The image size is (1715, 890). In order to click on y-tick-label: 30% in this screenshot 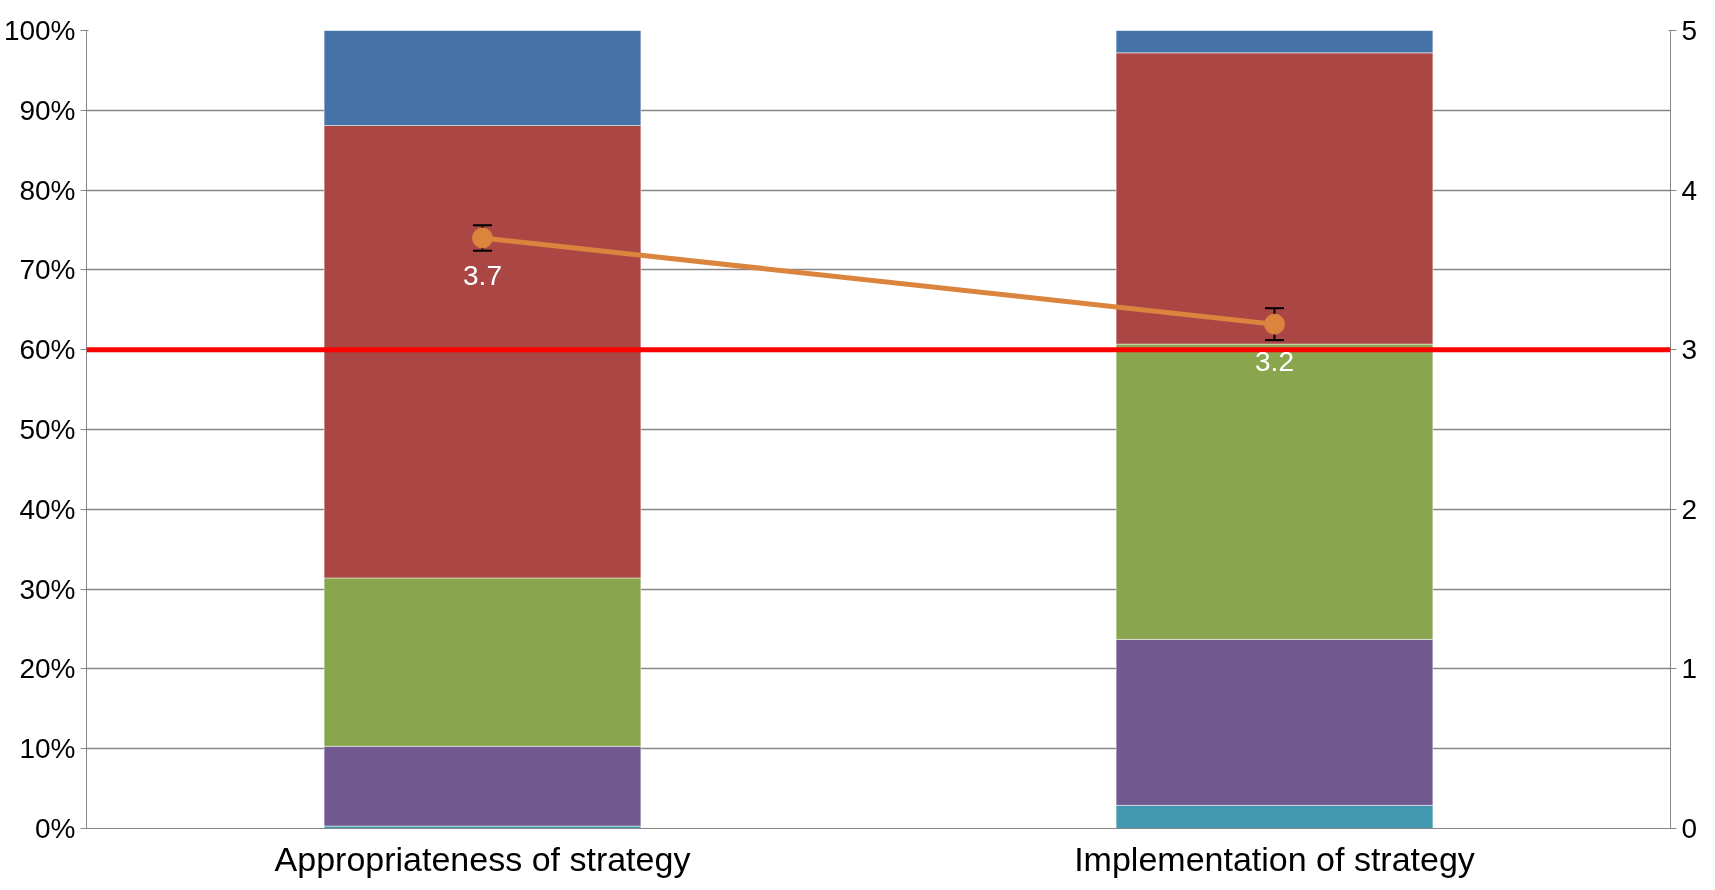, I will do `click(47, 589)`.